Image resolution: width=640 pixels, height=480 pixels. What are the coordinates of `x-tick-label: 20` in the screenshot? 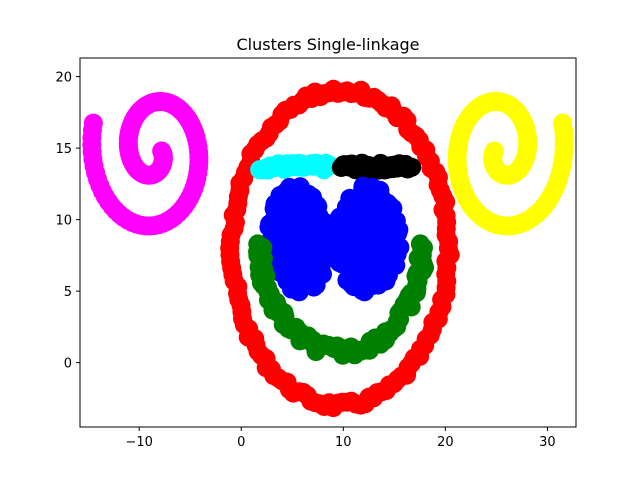 It's located at (445, 442).